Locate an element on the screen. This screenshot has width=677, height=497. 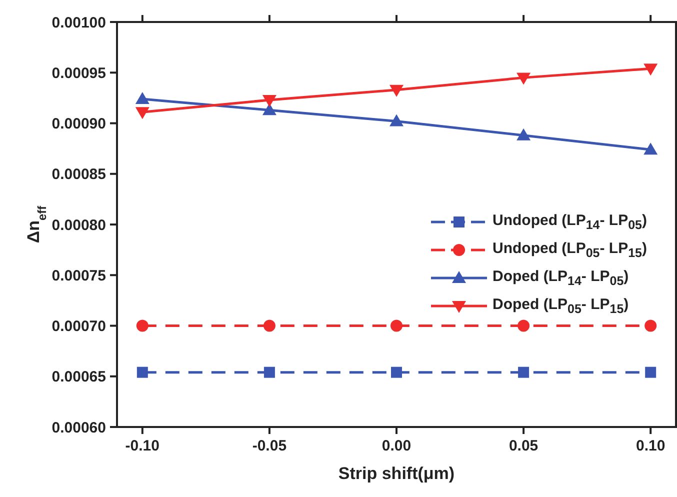
x-tick-label: -0.10 is located at coordinates (142, 446).